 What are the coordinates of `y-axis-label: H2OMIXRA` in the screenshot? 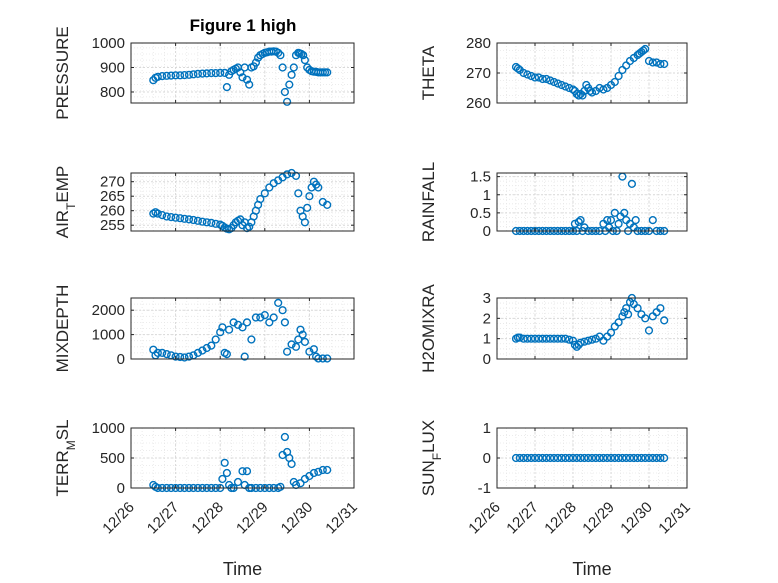 It's located at (428, 327).